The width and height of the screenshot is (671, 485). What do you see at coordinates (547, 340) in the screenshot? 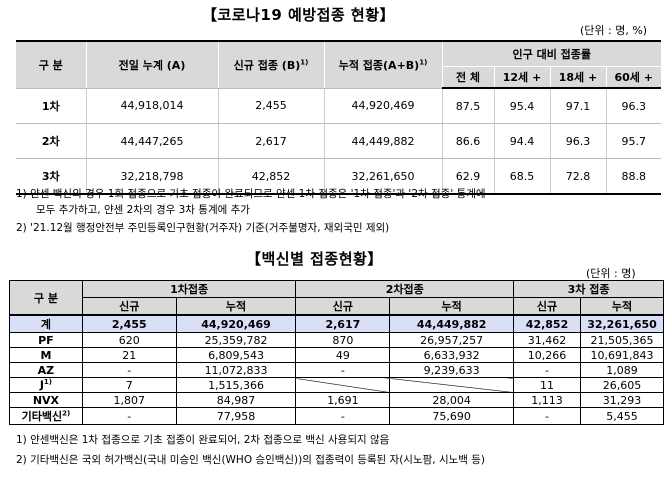
I see `cell-d3-new: 31,462` at bounding box center [547, 340].